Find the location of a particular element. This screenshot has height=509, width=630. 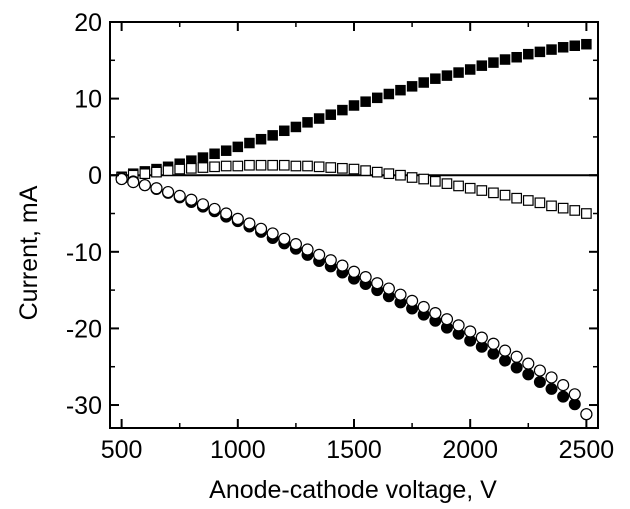

x-axis-title: Anode-cathode voltage, V is located at coordinates (353, 490).